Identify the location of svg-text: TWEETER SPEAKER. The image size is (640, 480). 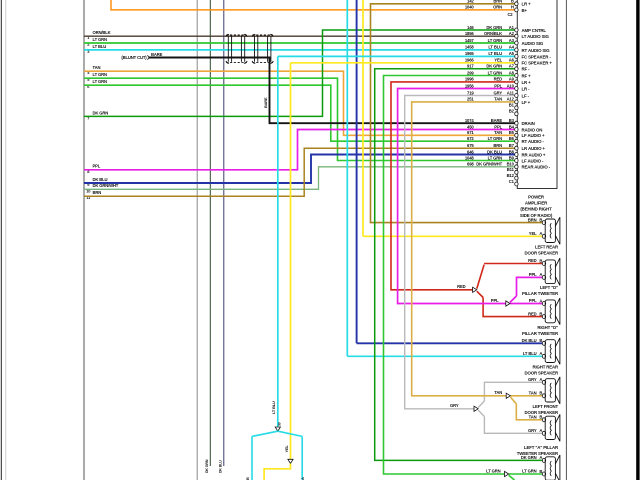
(538, 453).